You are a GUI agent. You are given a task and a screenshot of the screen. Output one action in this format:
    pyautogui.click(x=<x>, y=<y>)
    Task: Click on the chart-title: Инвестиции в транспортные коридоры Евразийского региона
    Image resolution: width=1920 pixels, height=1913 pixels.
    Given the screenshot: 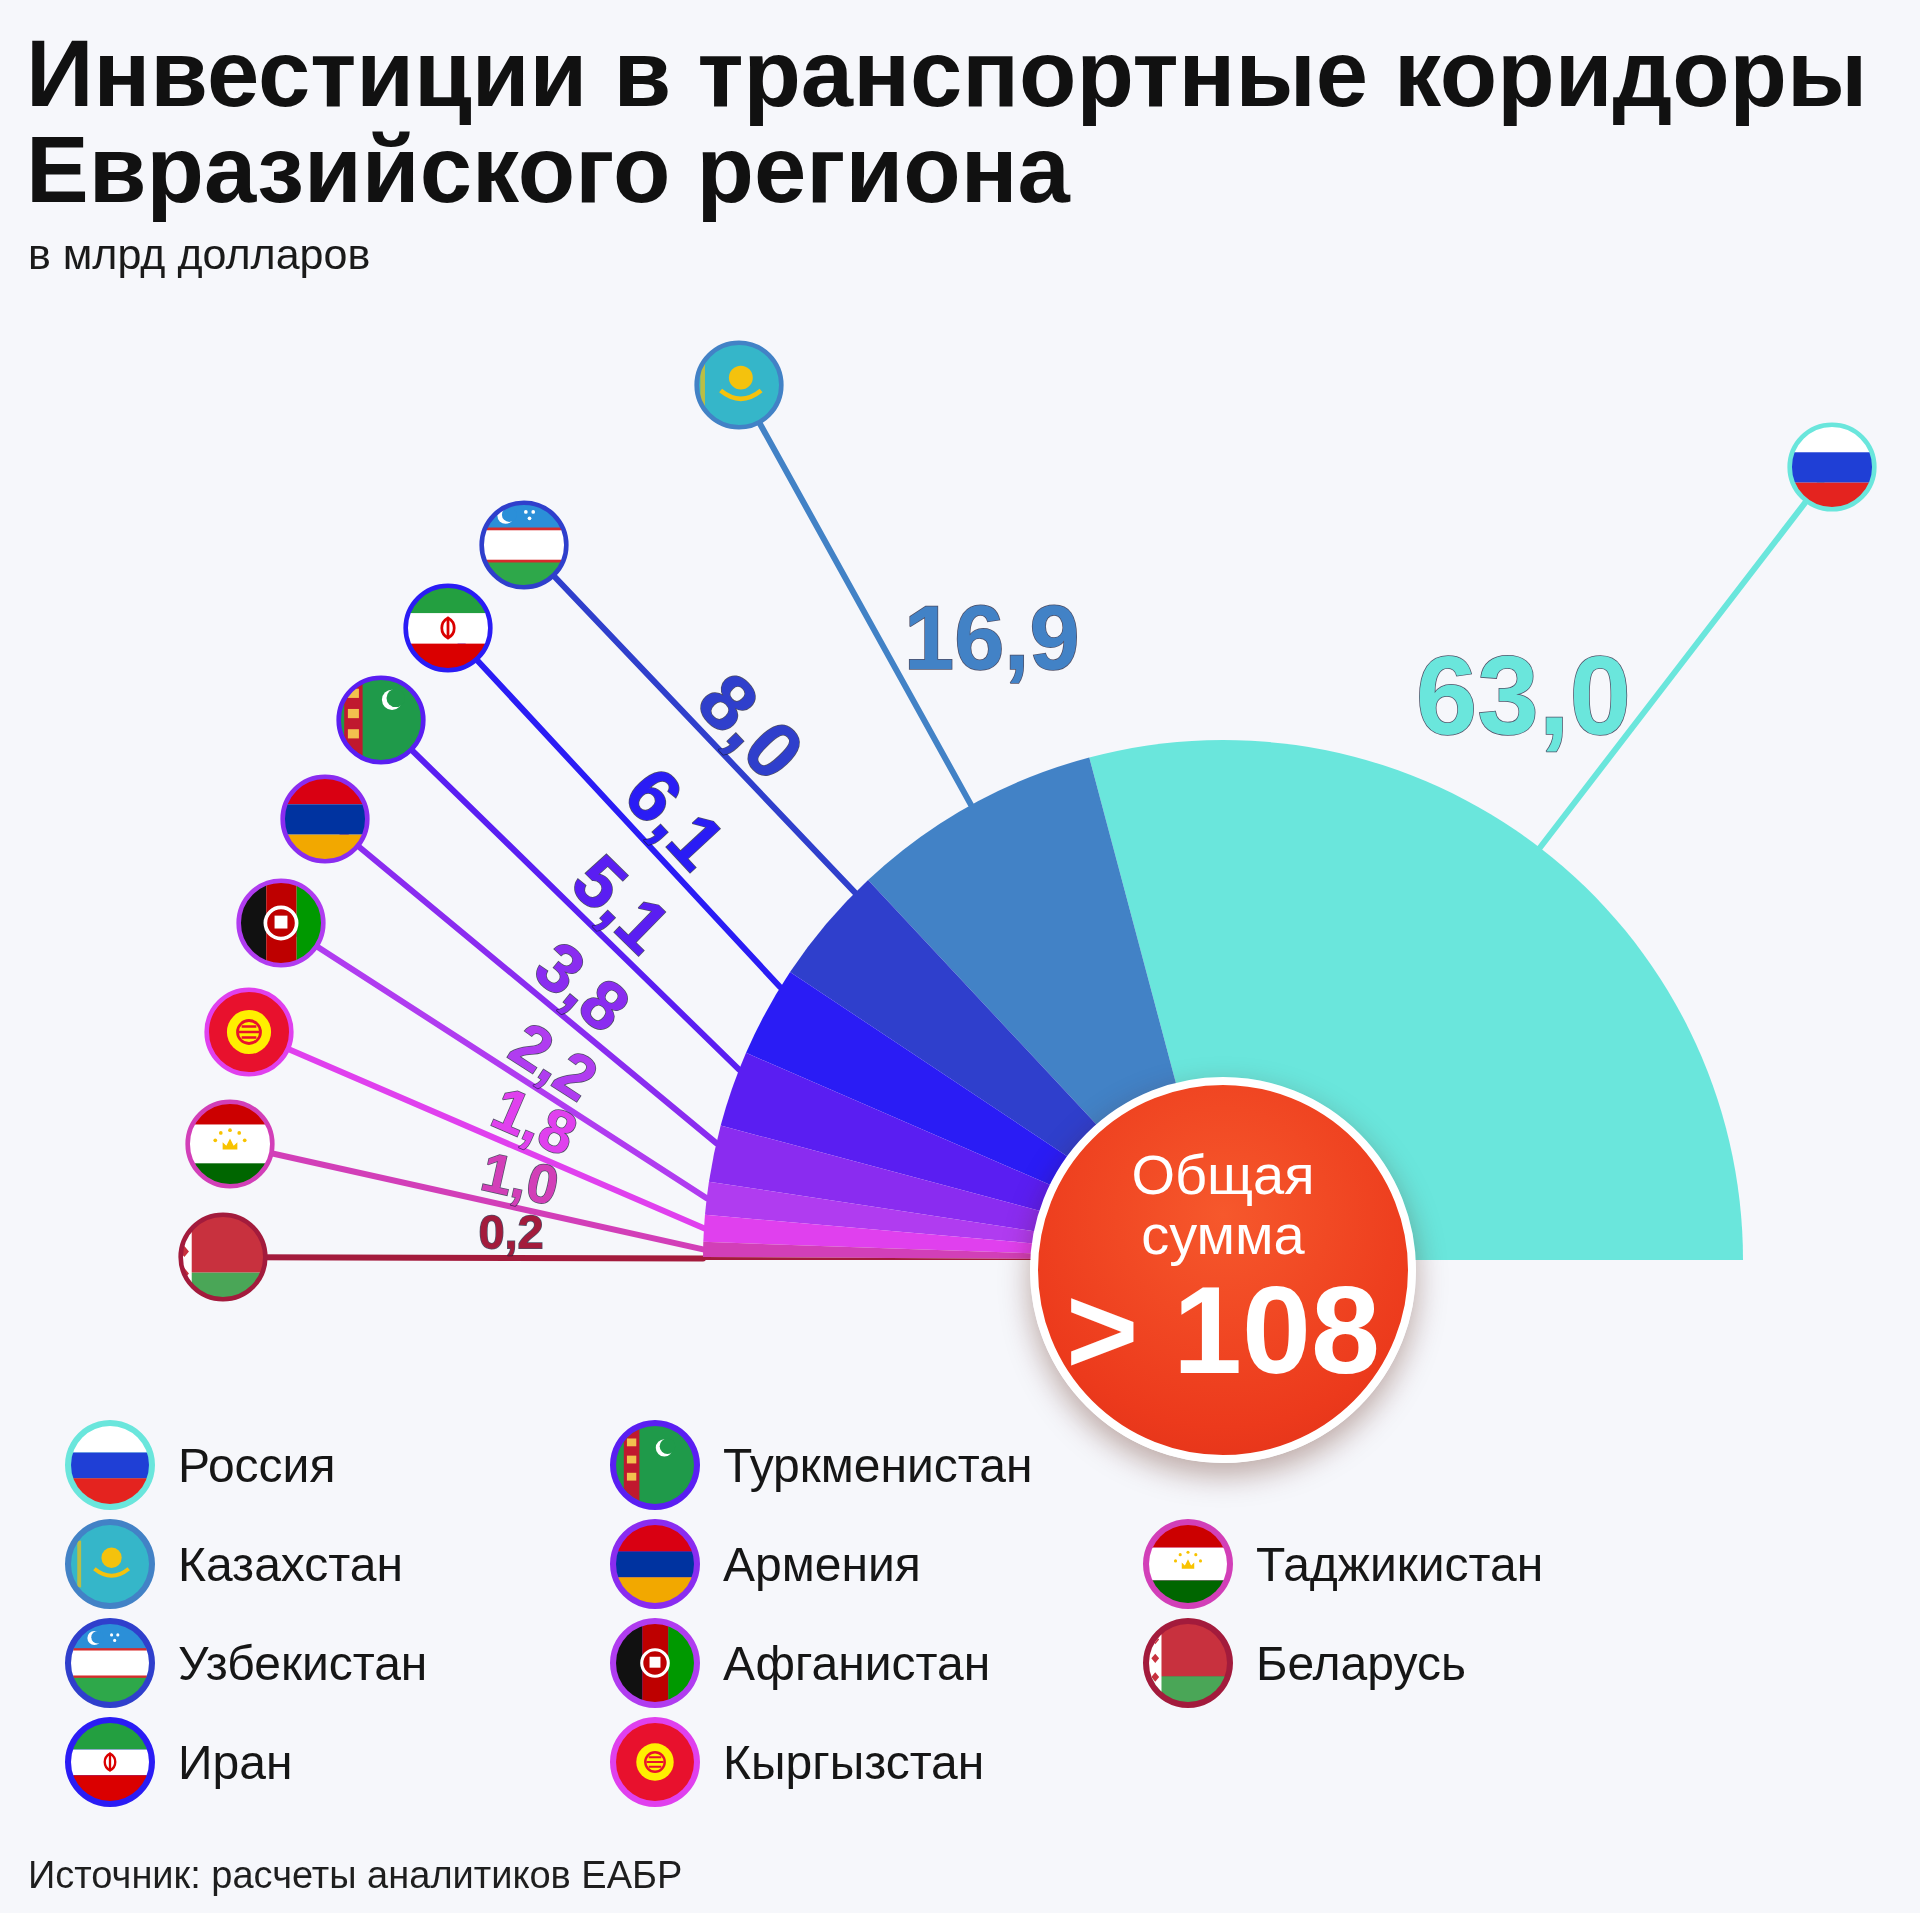 What is the action you would take?
    pyautogui.click(x=947, y=121)
    